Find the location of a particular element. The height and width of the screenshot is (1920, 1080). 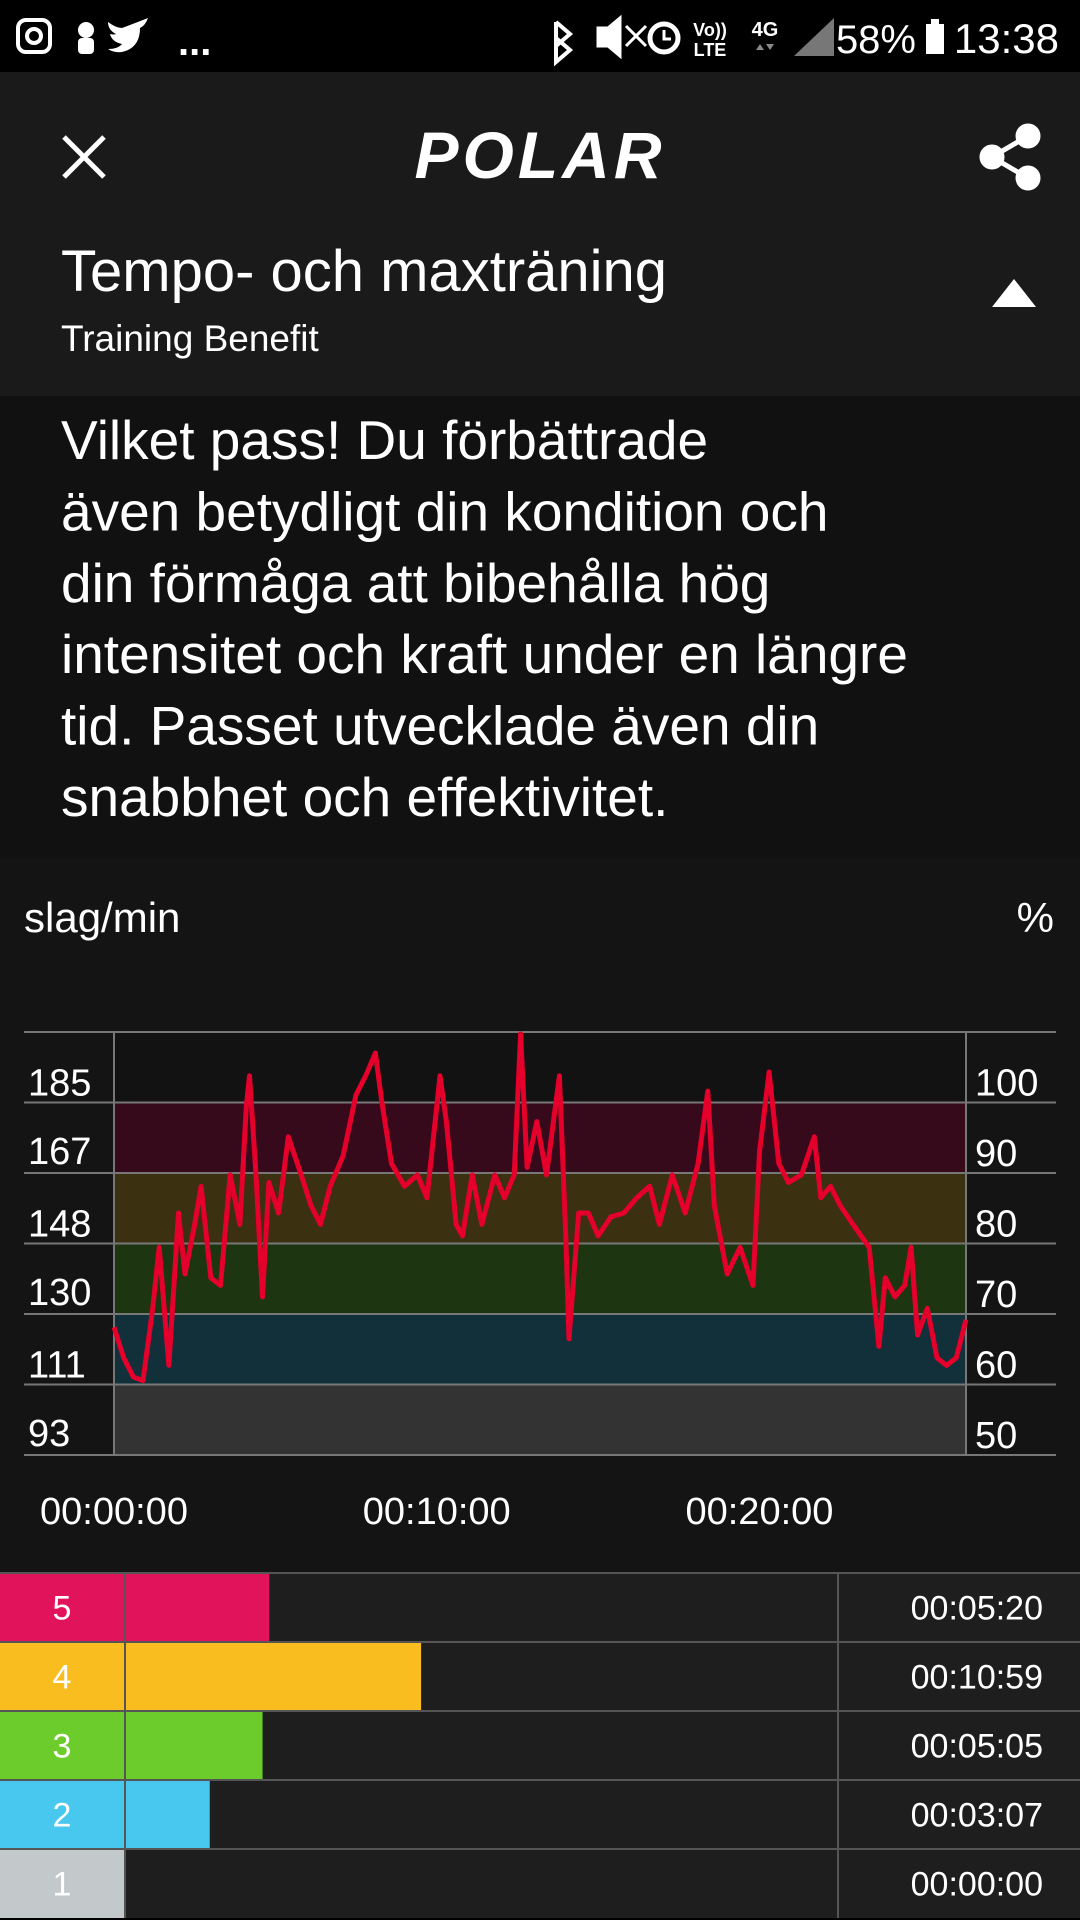

description-line: tid. Passet utvecklade även din is located at coordinates (440, 726).